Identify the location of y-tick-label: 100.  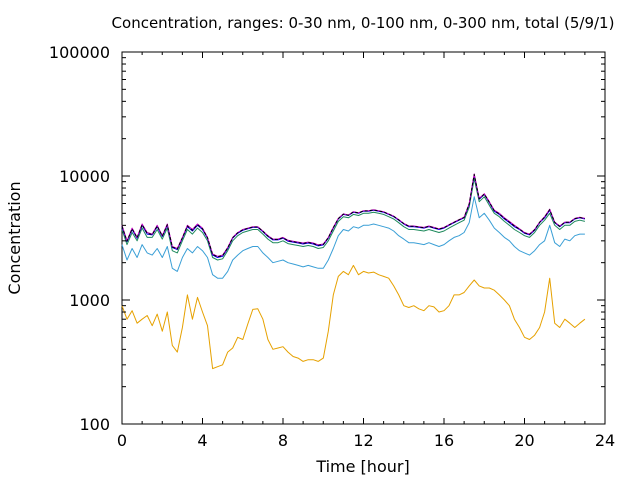
(94, 424).